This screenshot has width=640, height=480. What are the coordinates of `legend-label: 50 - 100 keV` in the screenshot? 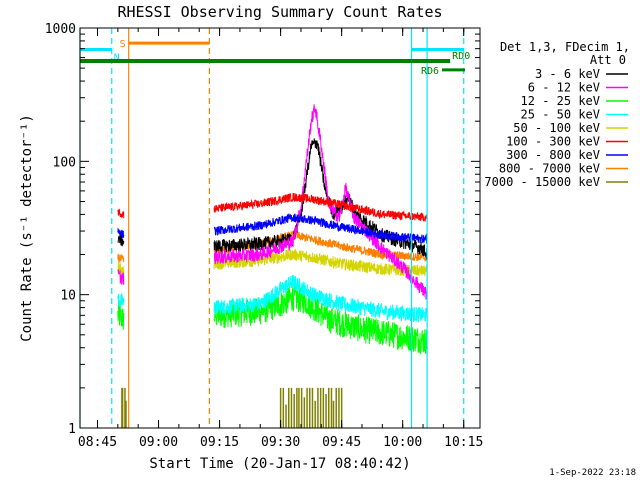 It's located at (556, 128).